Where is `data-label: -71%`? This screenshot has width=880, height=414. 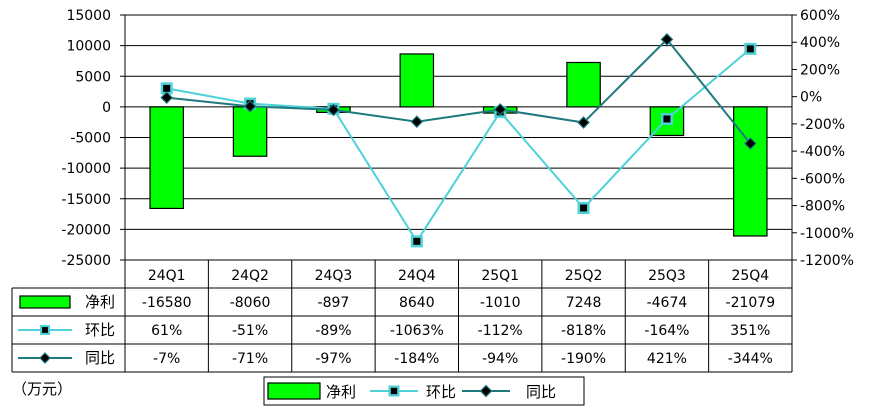
data-label: -71% is located at coordinates (250, 359).